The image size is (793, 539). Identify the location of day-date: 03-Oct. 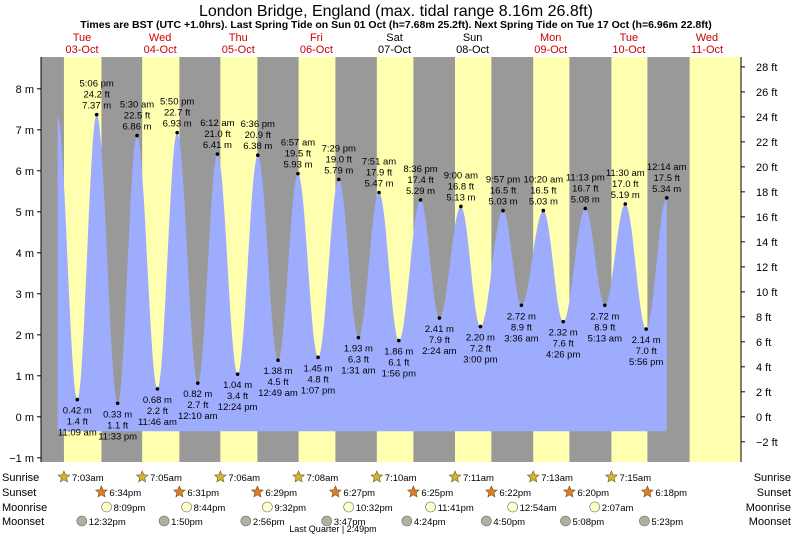
(82, 50).